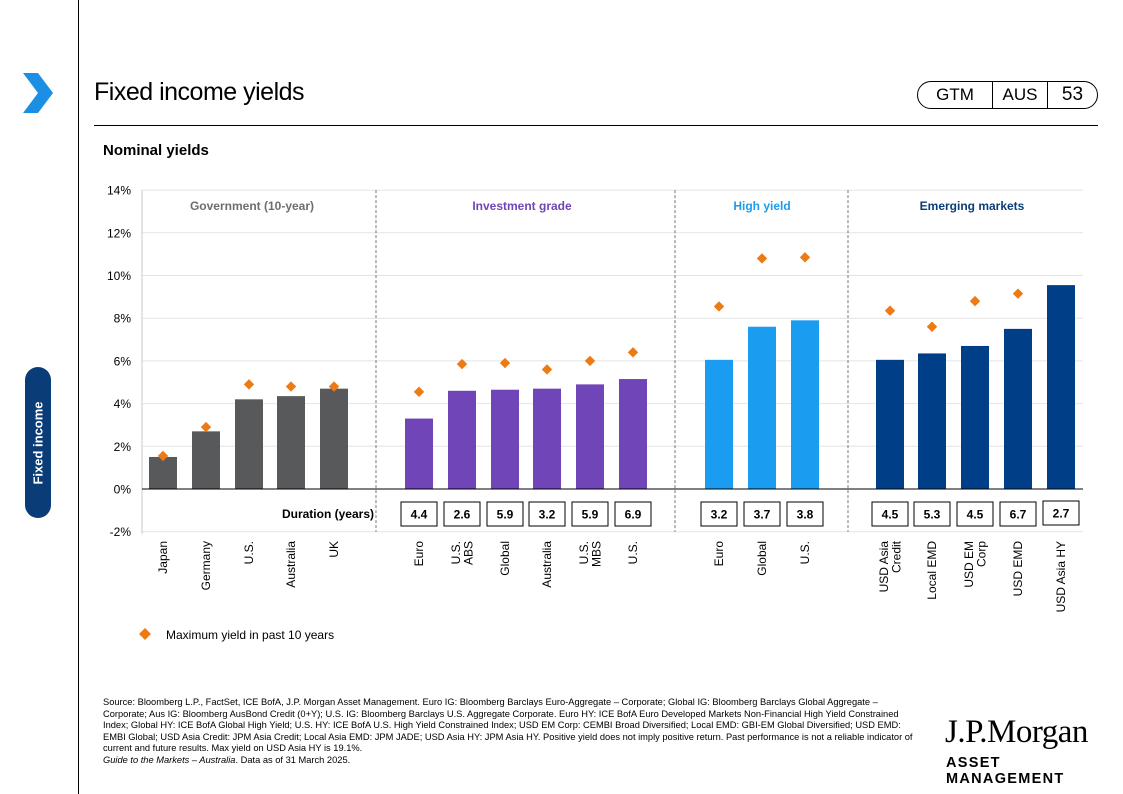 Image resolution: width=1123 pixels, height=794 pixels. What do you see at coordinates (972, 206) in the screenshot?
I see `group-header: Emerging markets` at bounding box center [972, 206].